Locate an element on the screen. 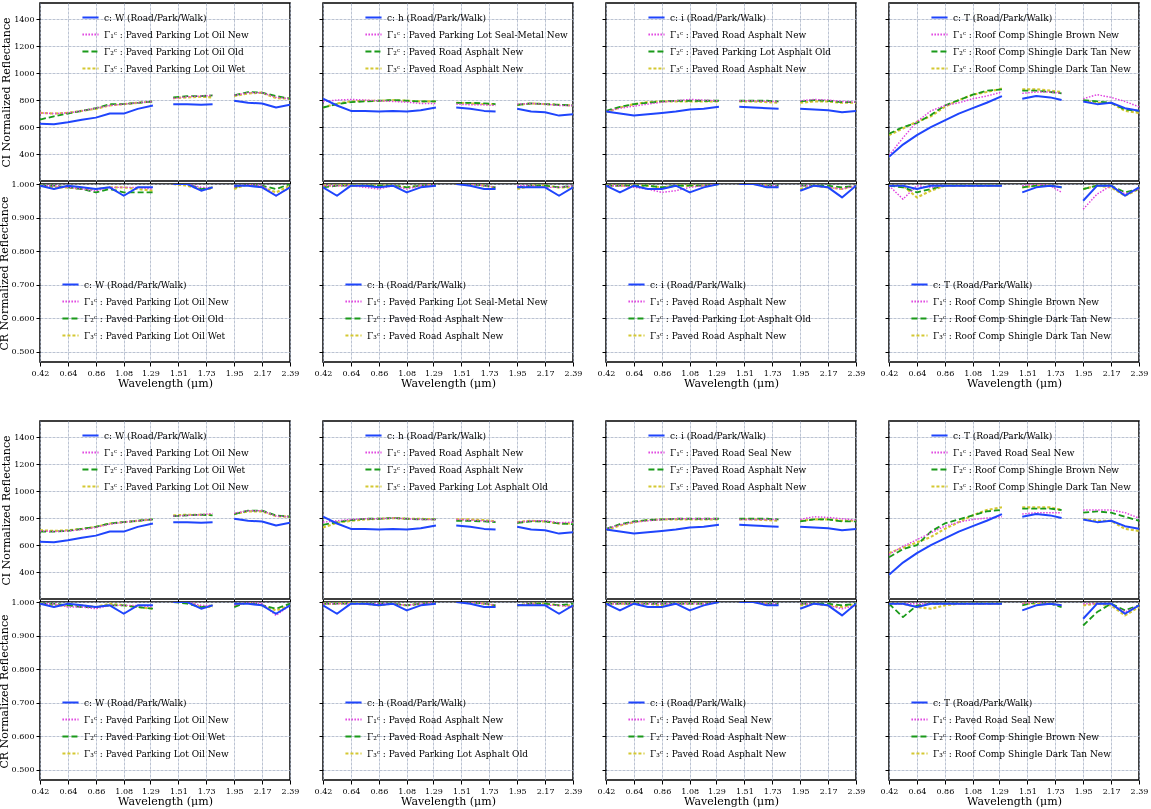 The image size is (1151, 809). y-tick-label: 1000 is located at coordinates (24, 491).